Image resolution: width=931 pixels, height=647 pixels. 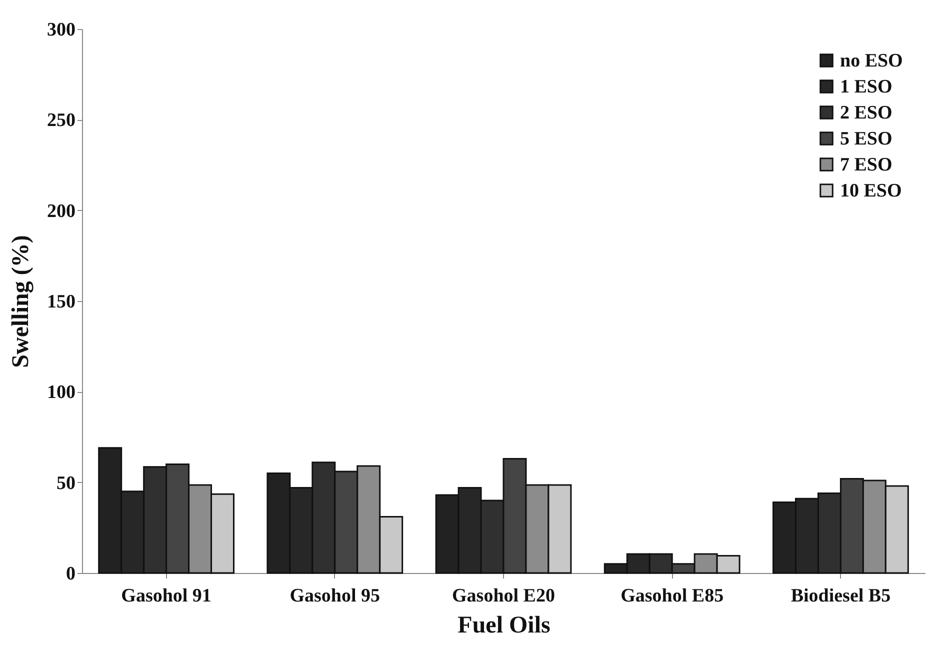 I want to click on legend-label: 2 ESO, so click(x=866, y=113).